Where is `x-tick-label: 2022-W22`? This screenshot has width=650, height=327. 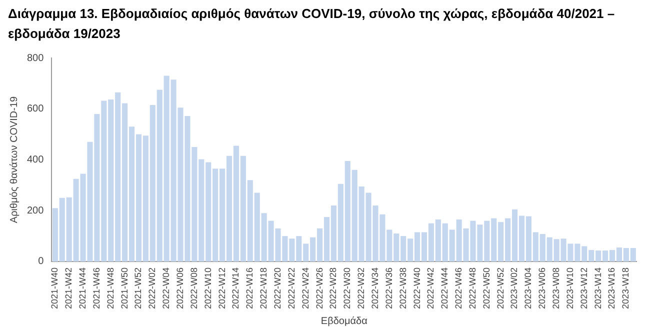 x-tick-label: 2022-W22 is located at coordinates (291, 288).